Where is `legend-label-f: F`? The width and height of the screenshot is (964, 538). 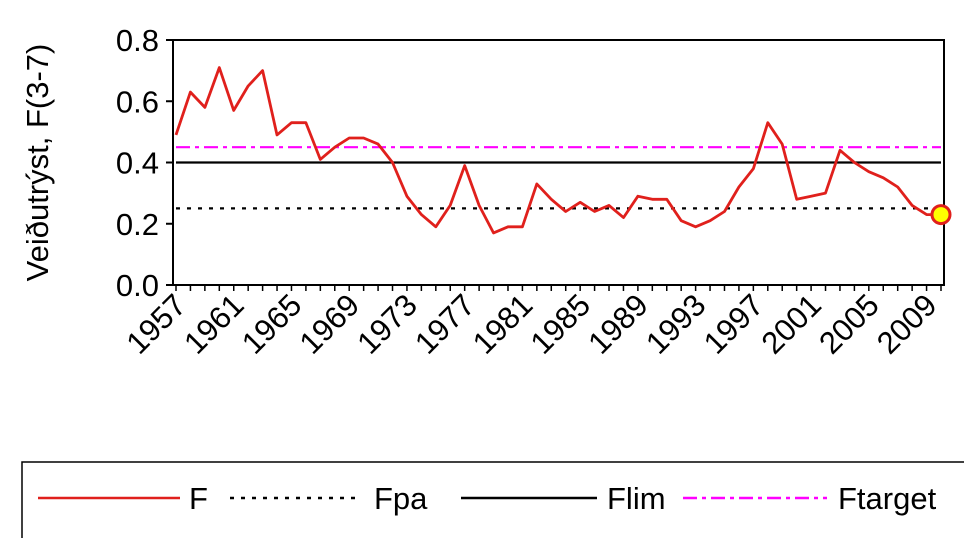
legend-label-f: F is located at coordinates (198, 498).